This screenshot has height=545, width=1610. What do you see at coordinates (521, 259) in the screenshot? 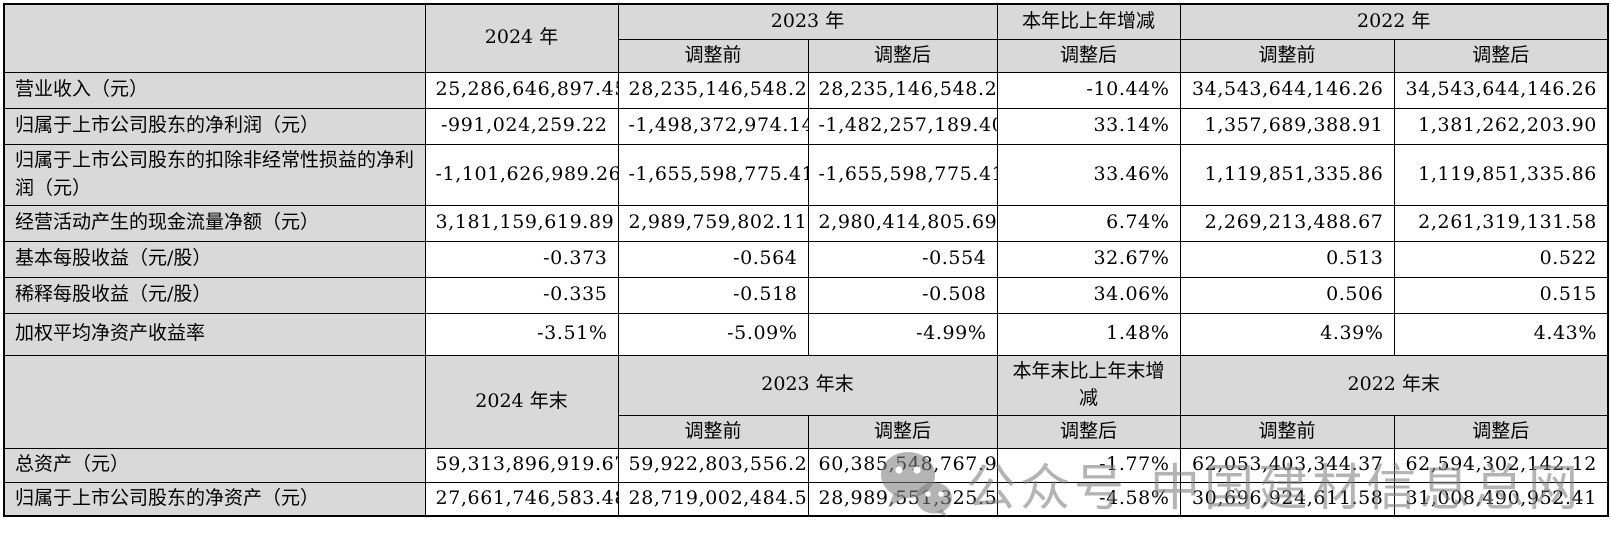
I see `metric-value: -0.373` at bounding box center [521, 259].